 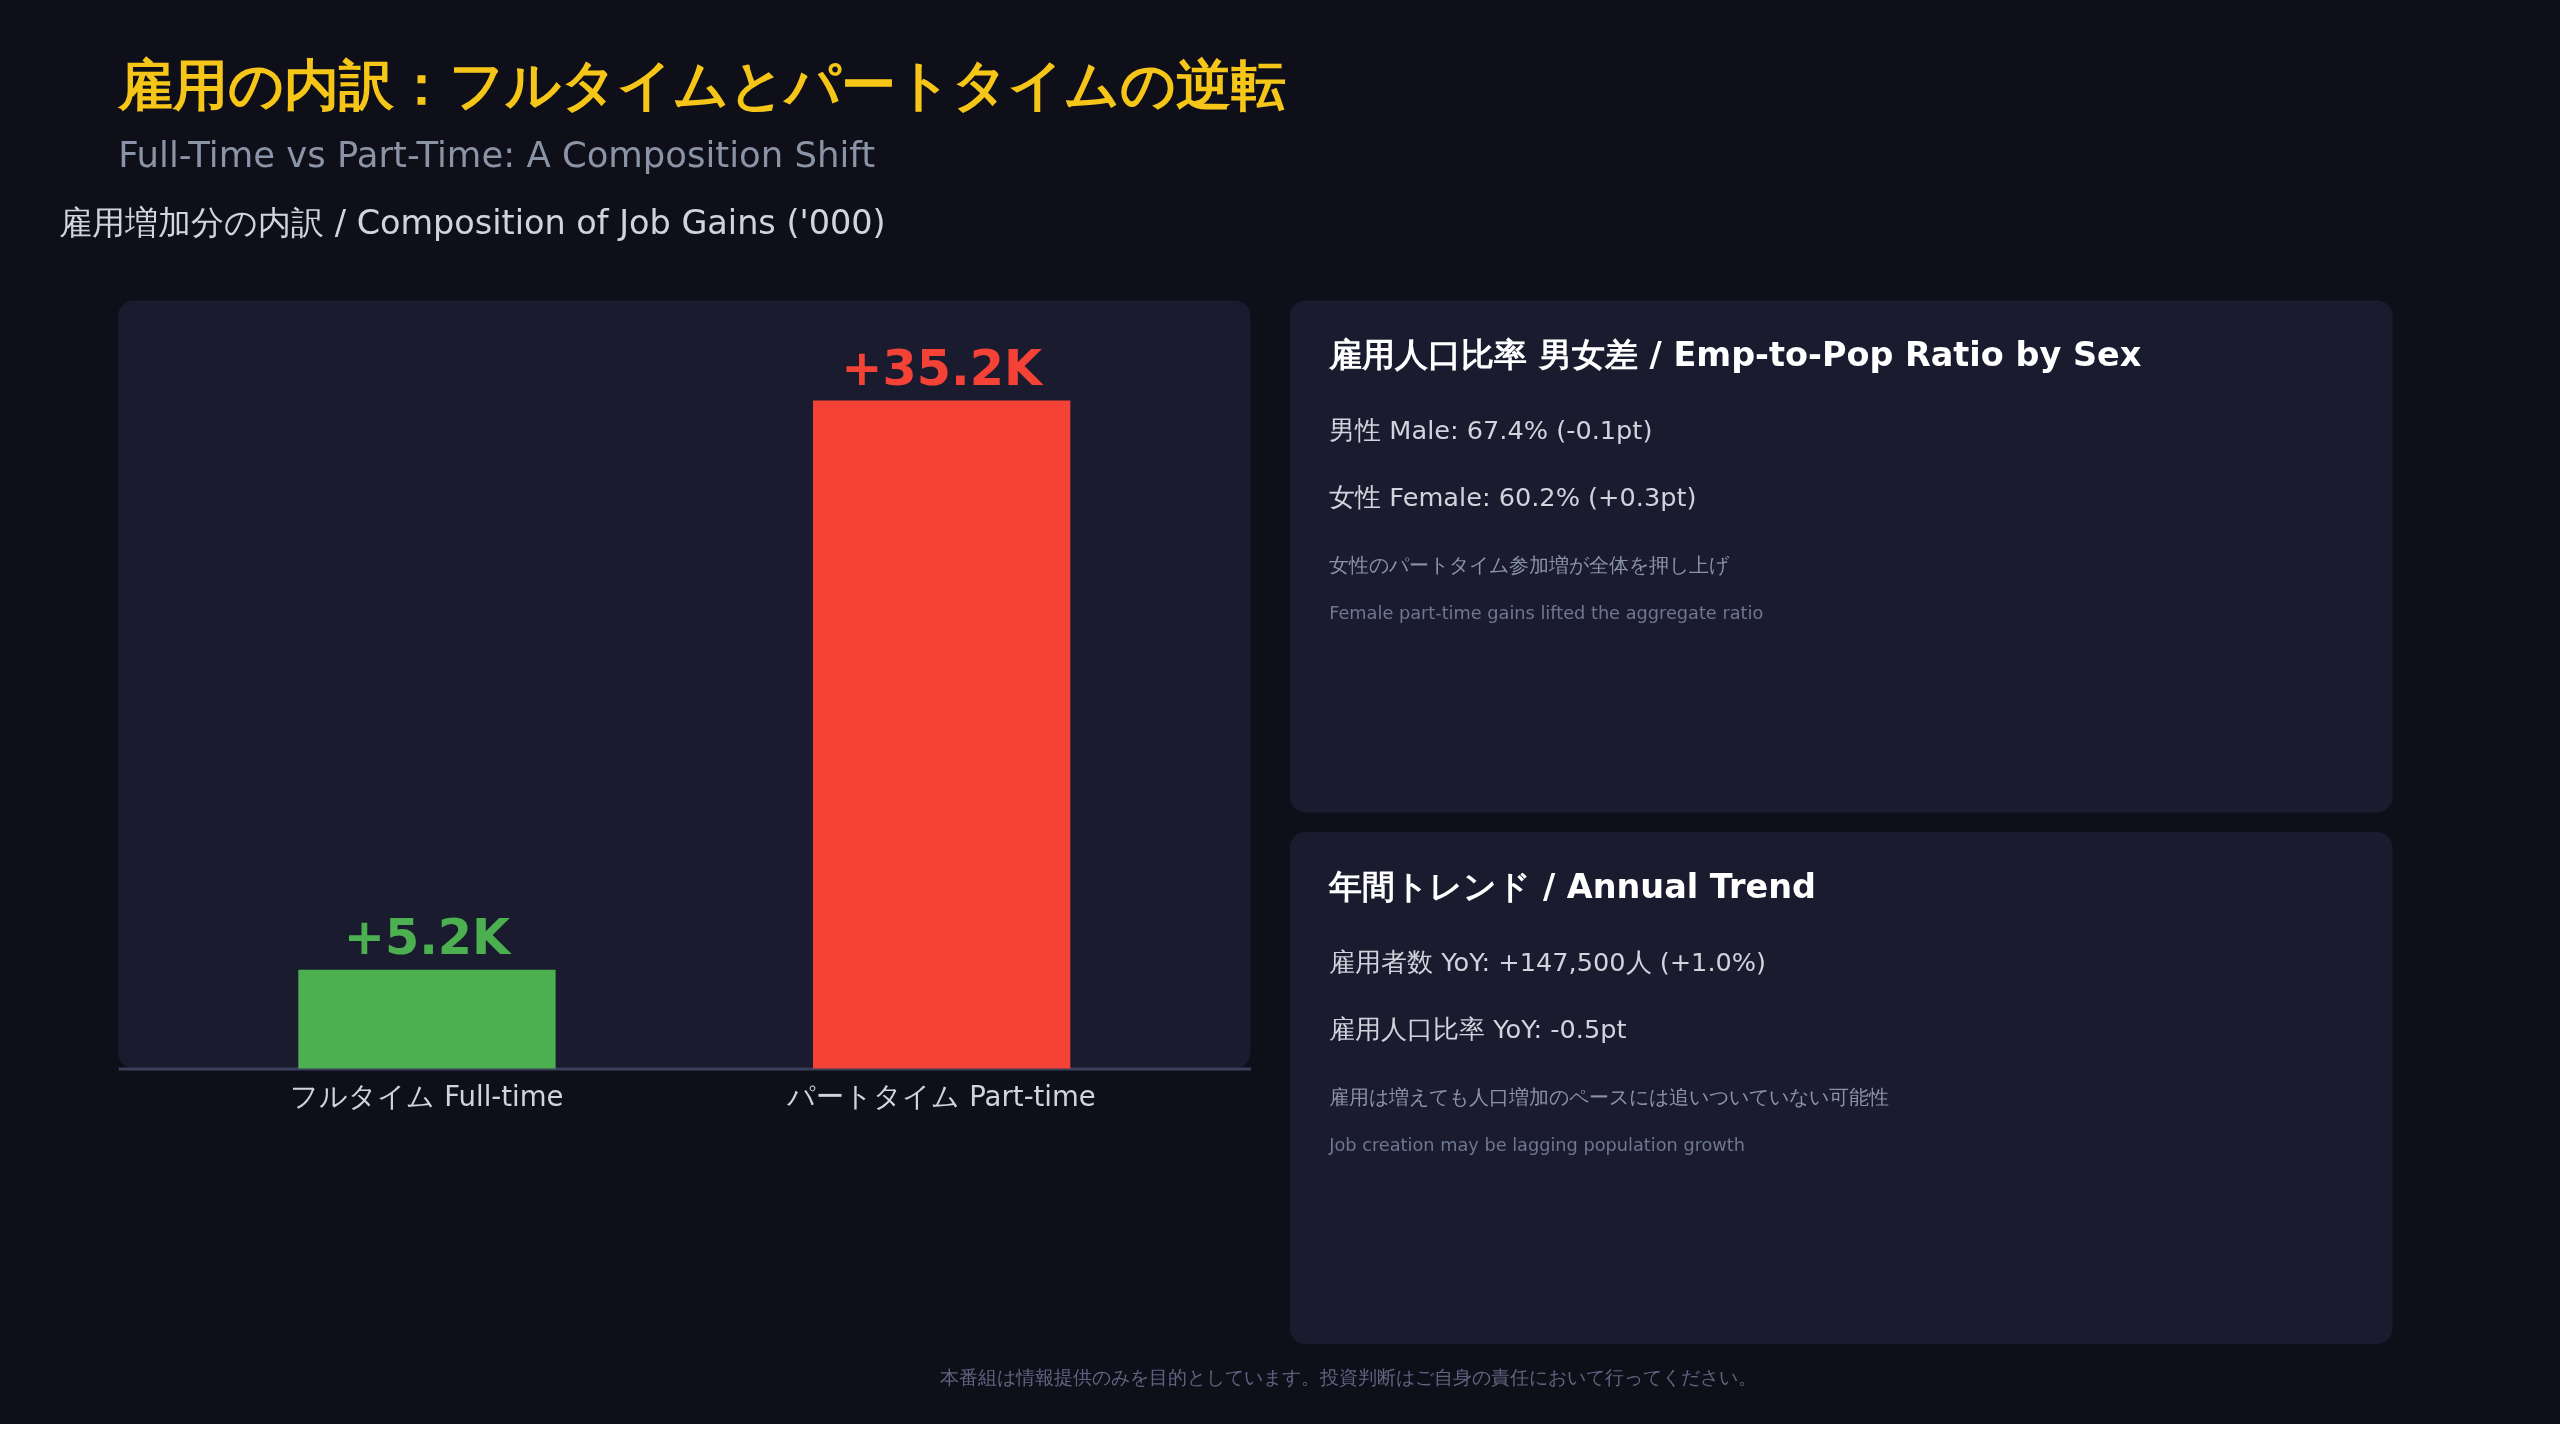 I want to click on text: 本番組は情報提供のみを目的としています。投資判断はご自身の責任において行ってください。, so click(x=1349, y=1377).